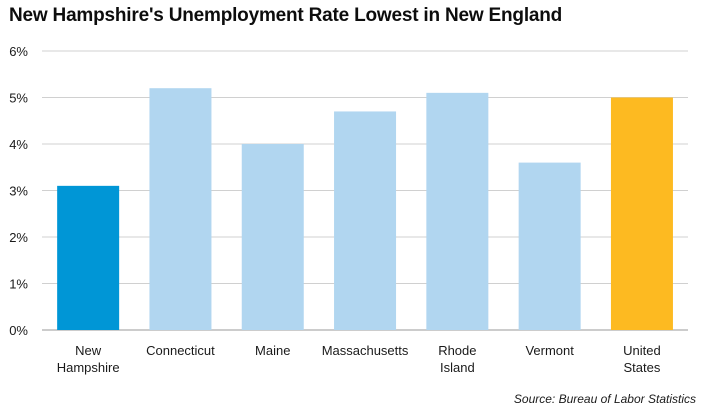  What do you see at coordinates (18, 284) in the screenshot?
I see `y-tick-label: 1%` at bounding box center [18, 284].